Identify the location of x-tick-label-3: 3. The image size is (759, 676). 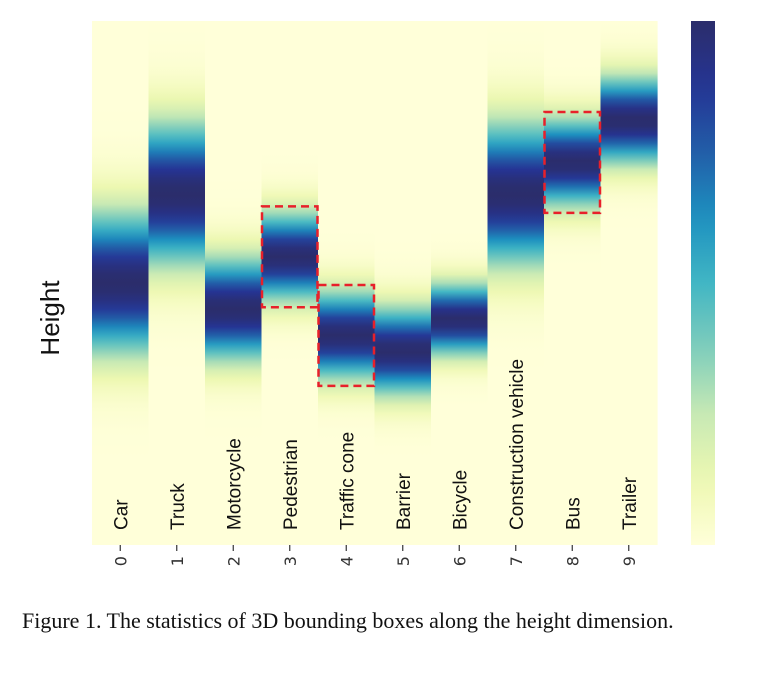
(290, 561).